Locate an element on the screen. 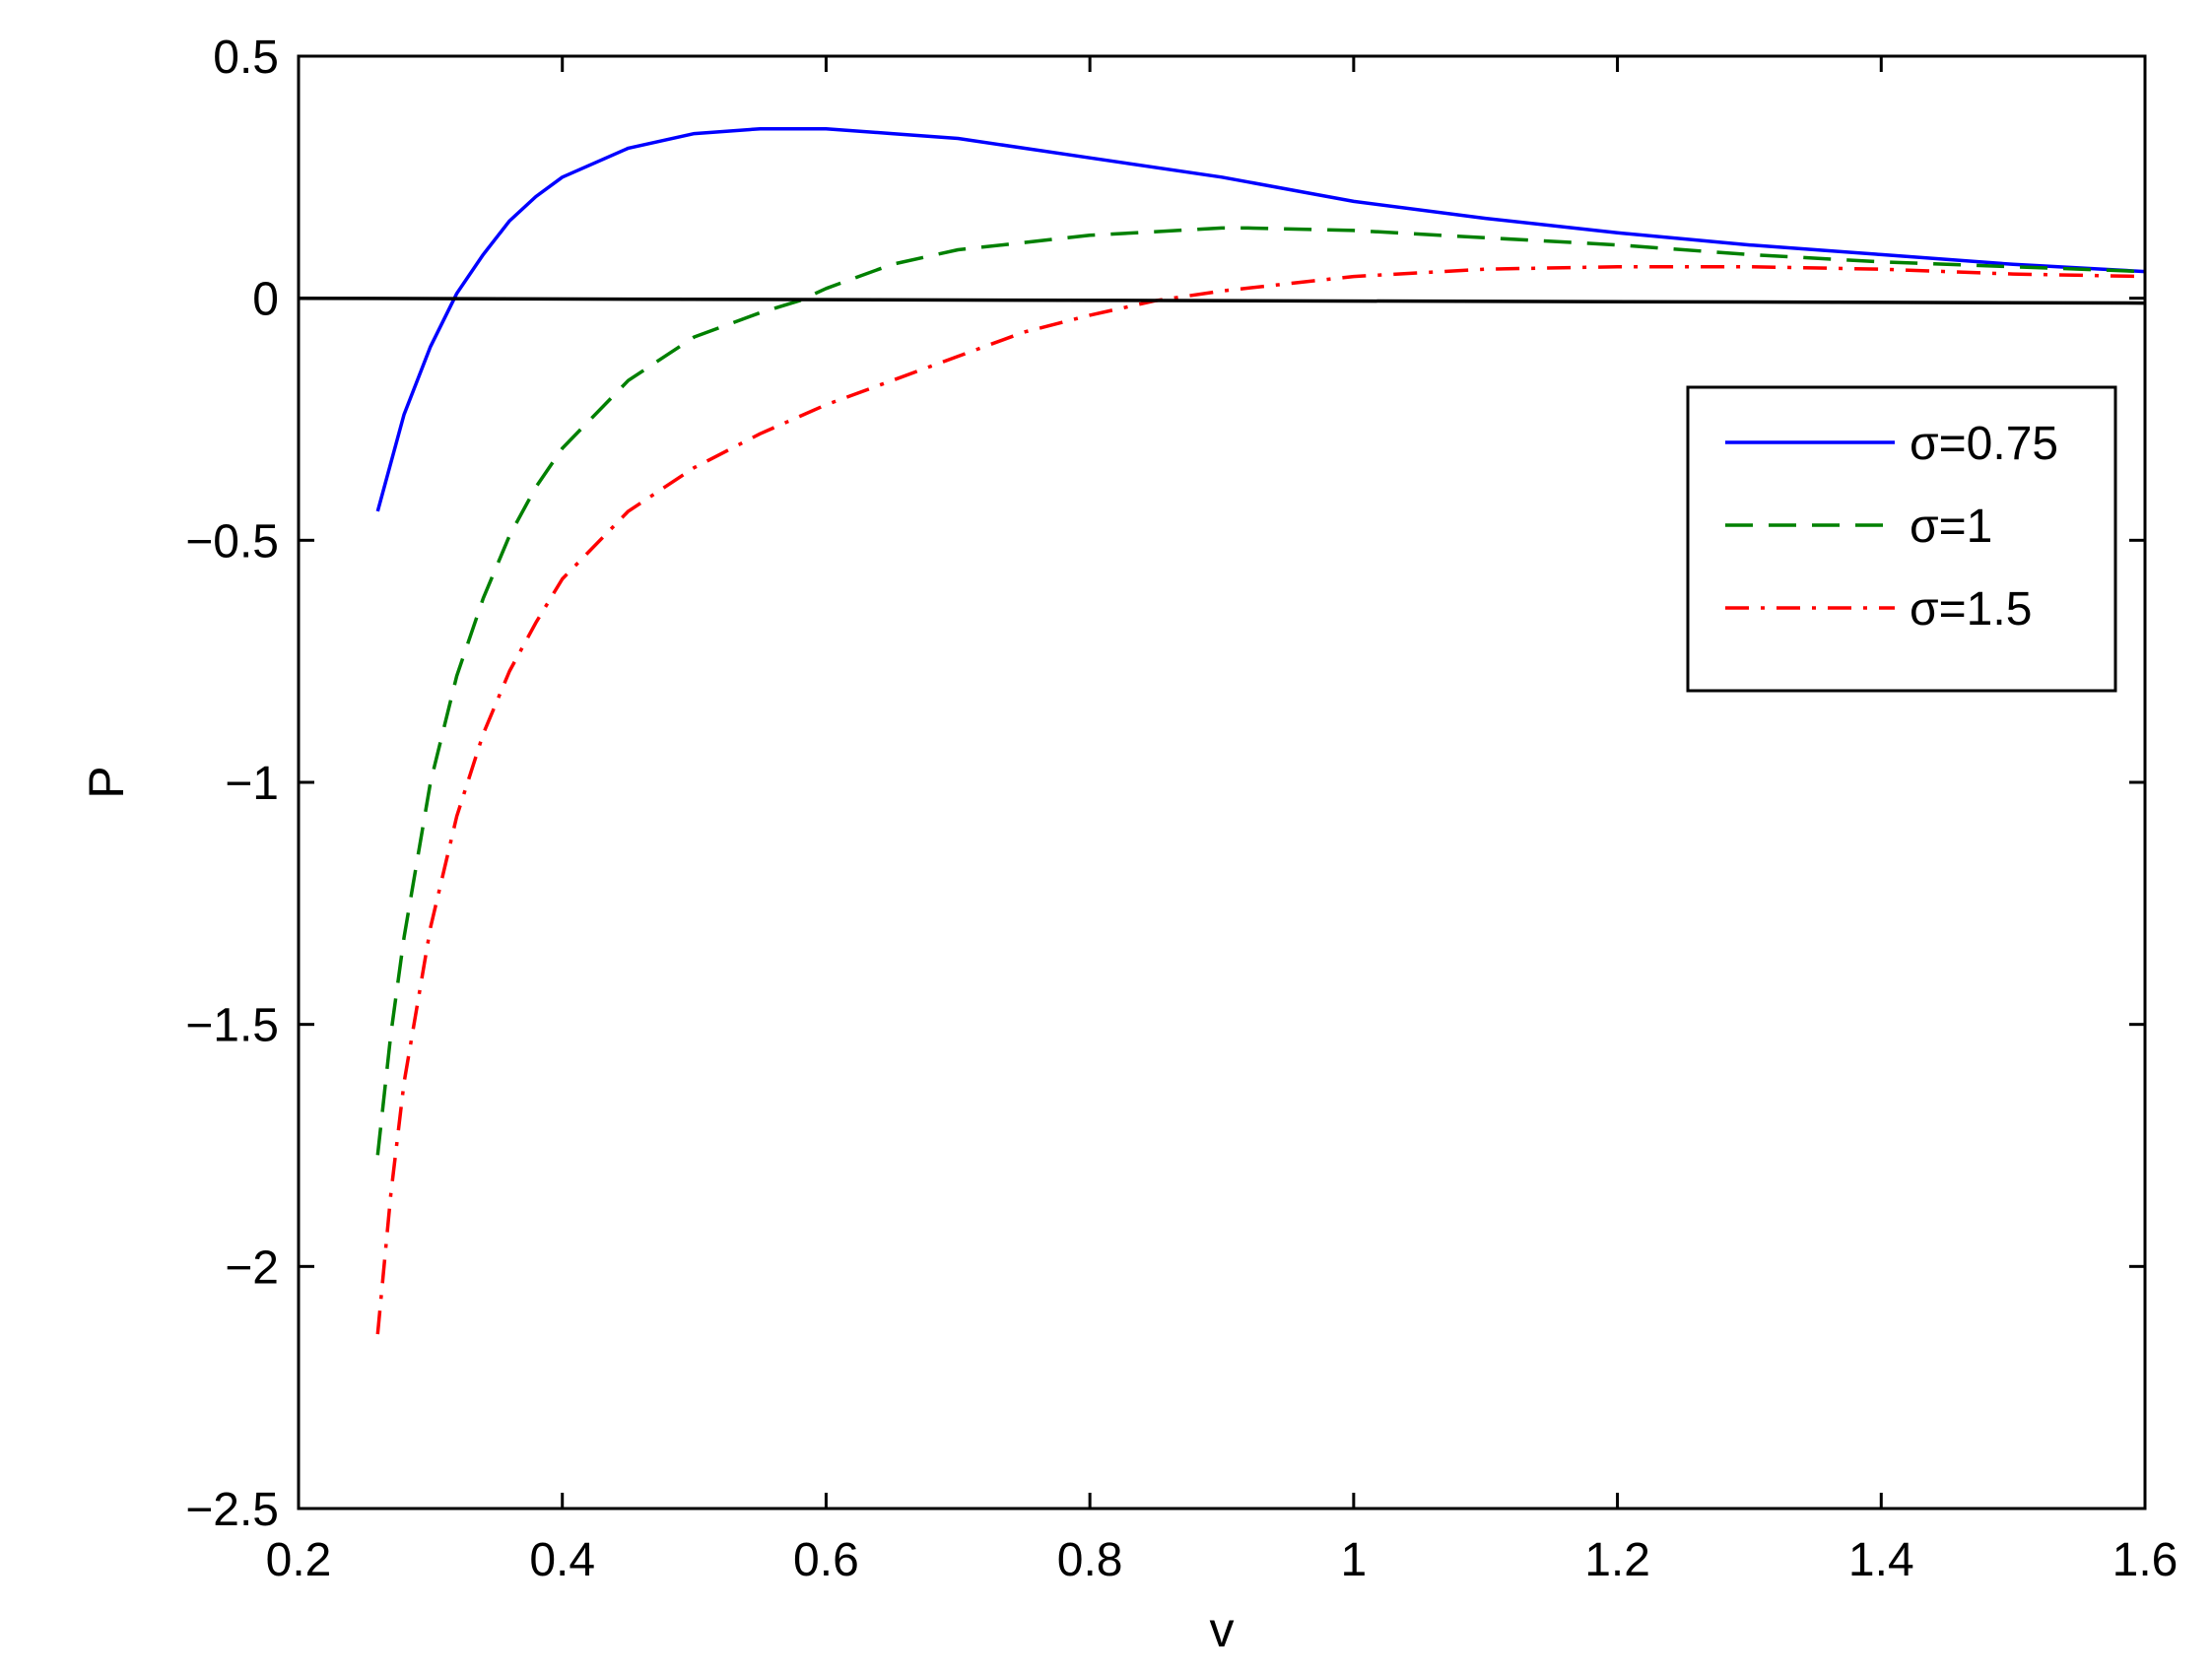 The width and height of the screenshot is (2212, 1677). legend-box is located at coordinates (1901, 539).